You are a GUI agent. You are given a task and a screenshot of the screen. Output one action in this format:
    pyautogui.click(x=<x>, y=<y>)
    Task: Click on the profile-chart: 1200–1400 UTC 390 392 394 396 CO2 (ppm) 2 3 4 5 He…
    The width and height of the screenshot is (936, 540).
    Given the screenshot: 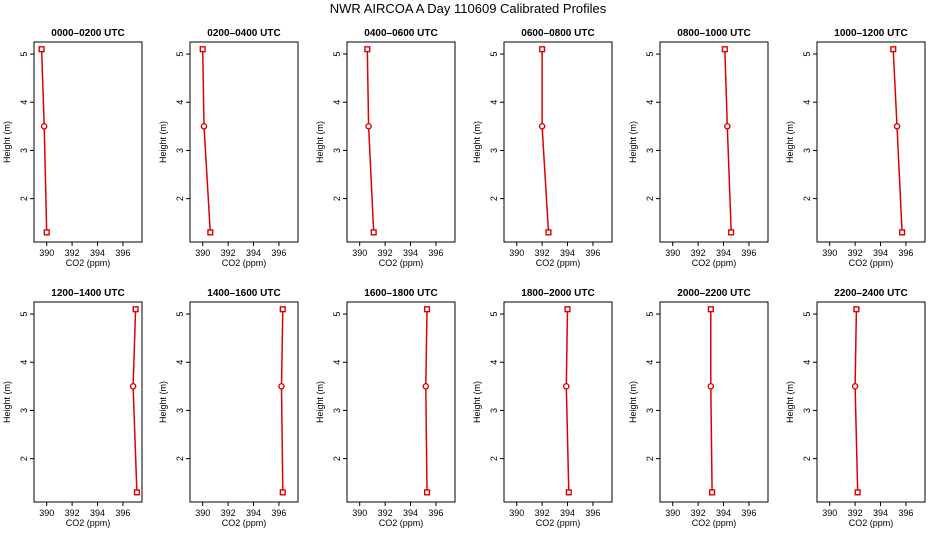 What is the action you would take?
    pyautogui.click(x=72, y=408)
    